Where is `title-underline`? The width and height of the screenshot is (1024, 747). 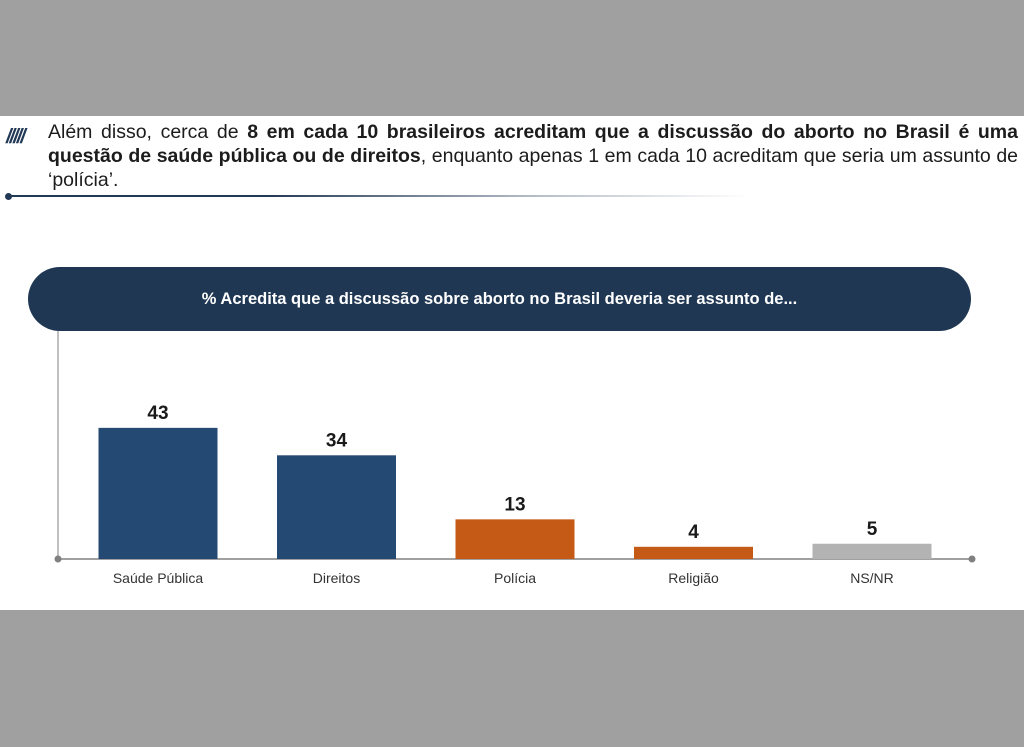
title-underline is located at coordinates (378, 196).